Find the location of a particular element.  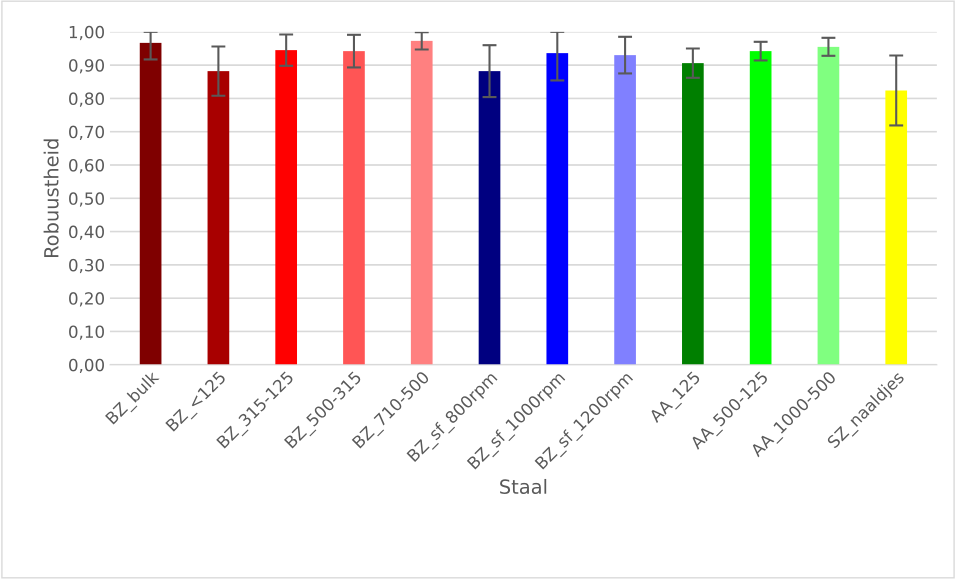

y-tick-label: 1,00 is located at coordinates (87, 33).